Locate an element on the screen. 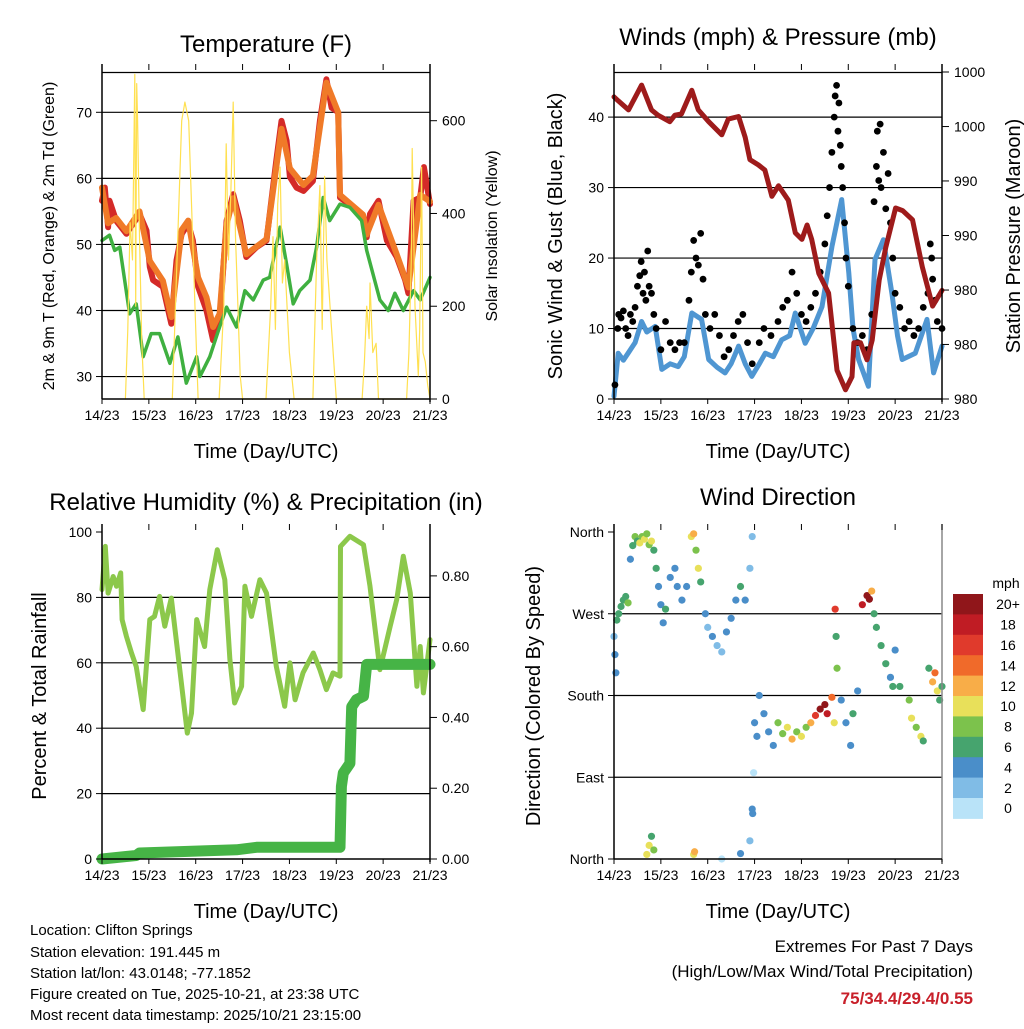 This screenshot has width=1024, height=1029. x-tick-label: 18/23 is located at coordinates (289, 875).